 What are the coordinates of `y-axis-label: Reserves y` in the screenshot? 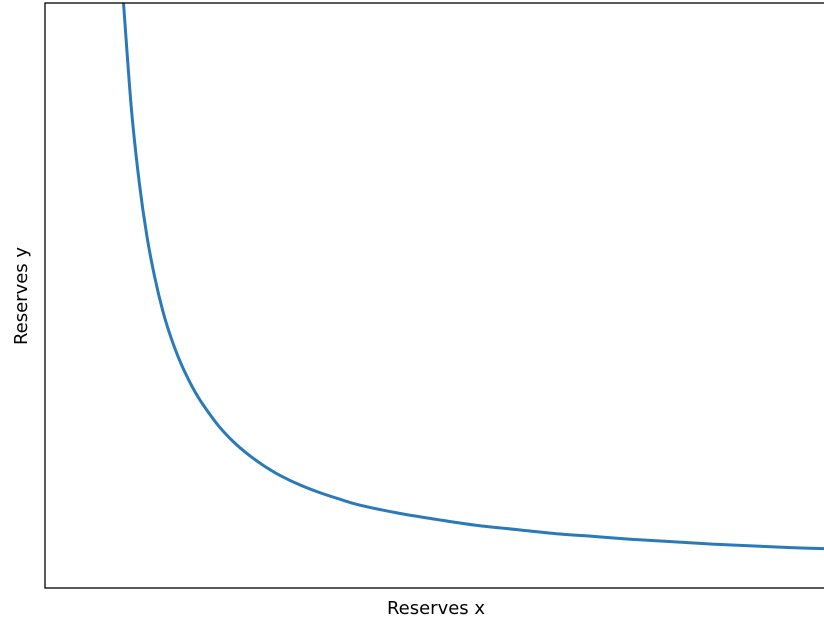 It's located at (21, 296).